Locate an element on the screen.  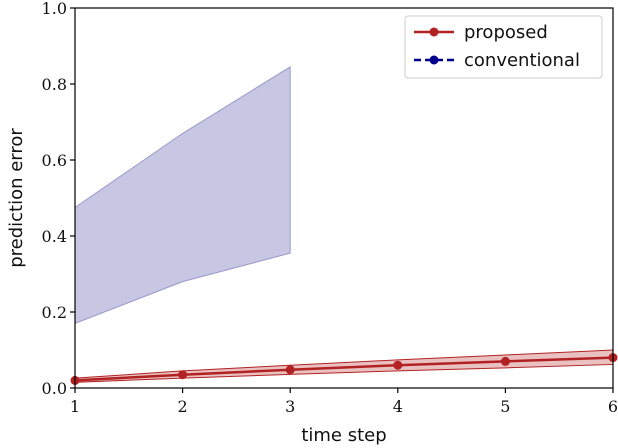
proposed-line is located at coordinates (344, 369).